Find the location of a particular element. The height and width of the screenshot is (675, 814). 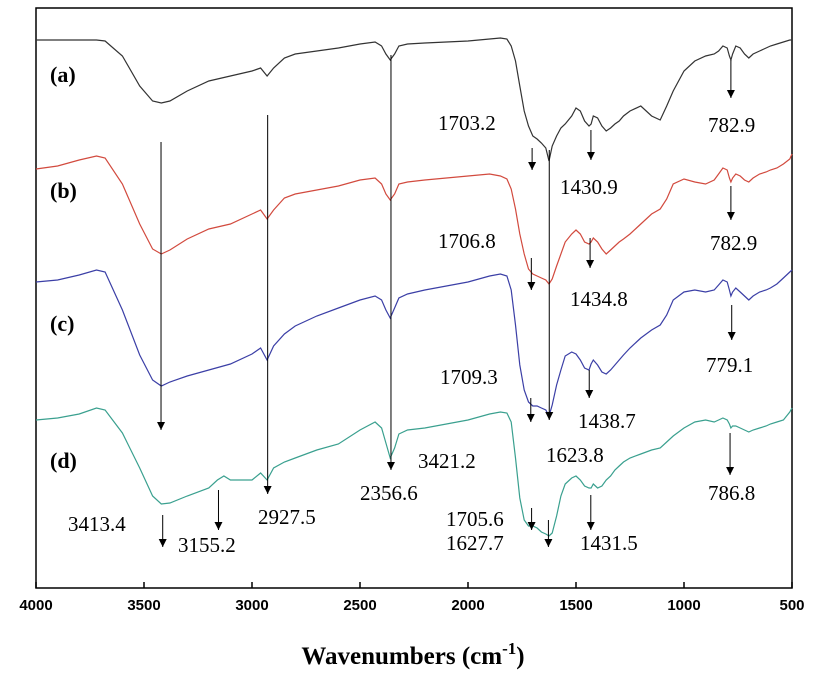

peak-label-12: 786.8 is located at coordinates (731, 493).